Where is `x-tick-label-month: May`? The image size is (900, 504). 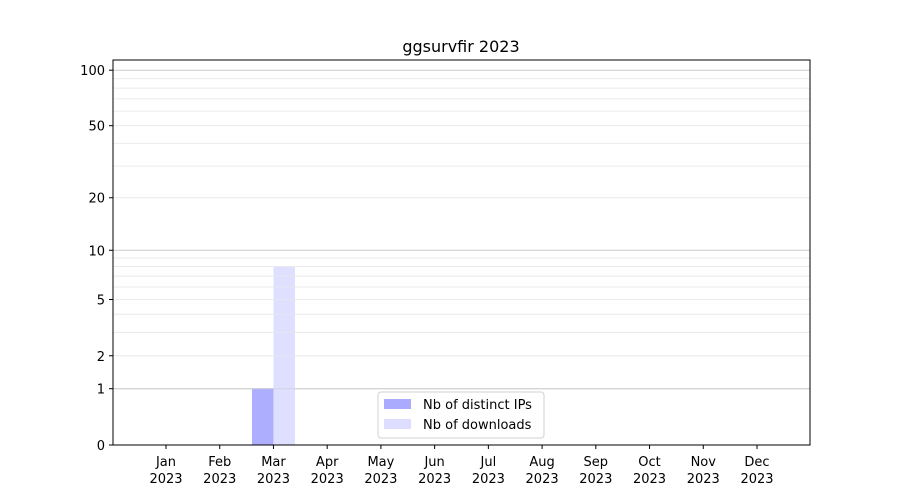
x-tick-label-month: May is located at coordinates (380, 462).